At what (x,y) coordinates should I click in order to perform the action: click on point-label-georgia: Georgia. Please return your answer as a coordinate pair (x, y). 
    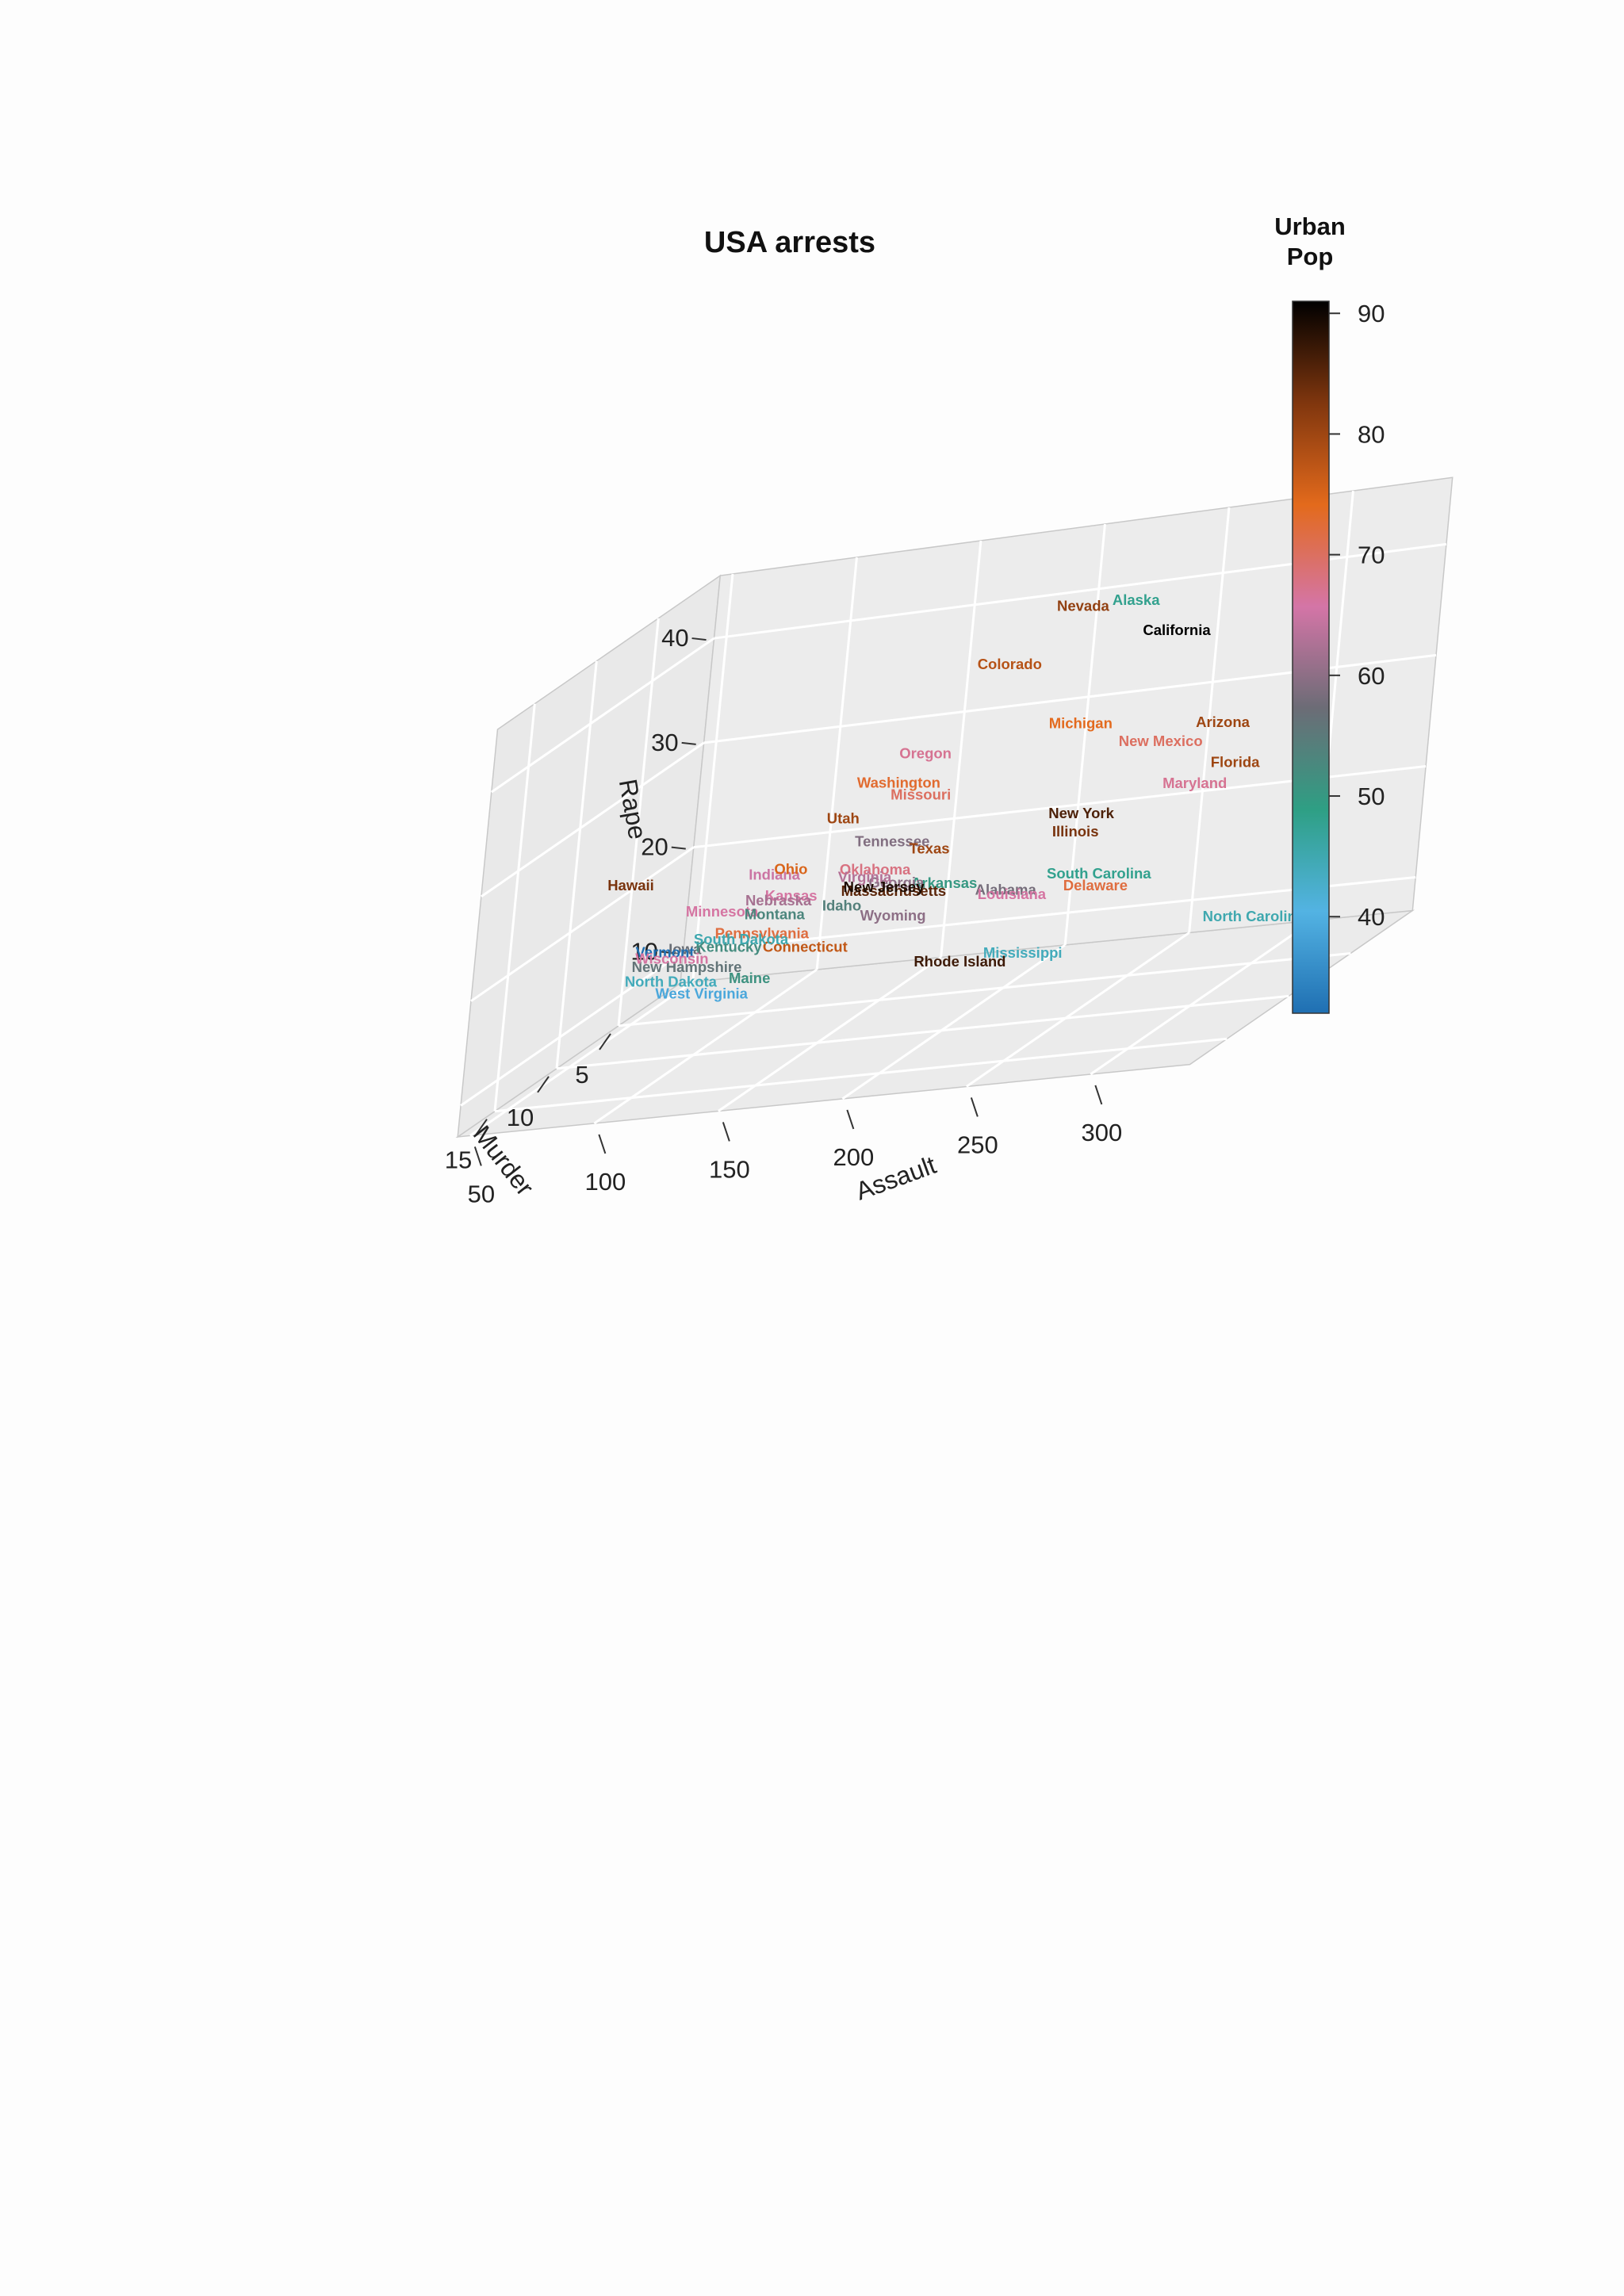
    Looking at the image, I should click on (896, 882).